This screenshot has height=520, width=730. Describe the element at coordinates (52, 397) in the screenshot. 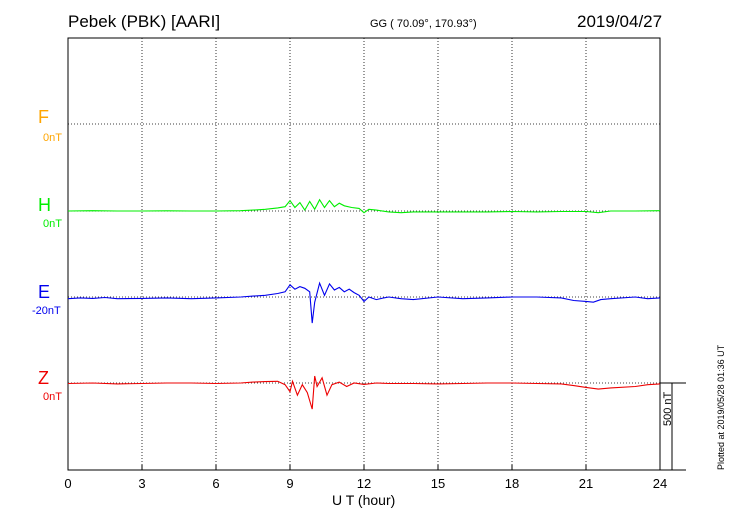

I see `channel-offset-z: 0nT` at that location.